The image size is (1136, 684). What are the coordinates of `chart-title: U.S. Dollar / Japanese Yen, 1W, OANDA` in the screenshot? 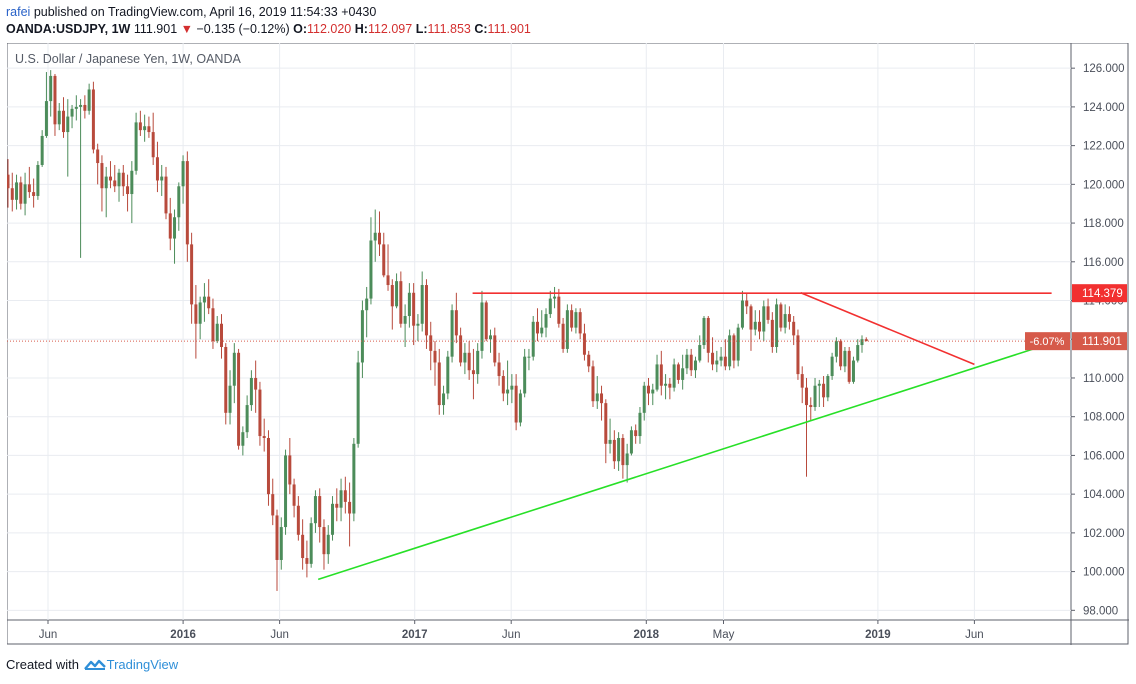 It's located at (128, 59).